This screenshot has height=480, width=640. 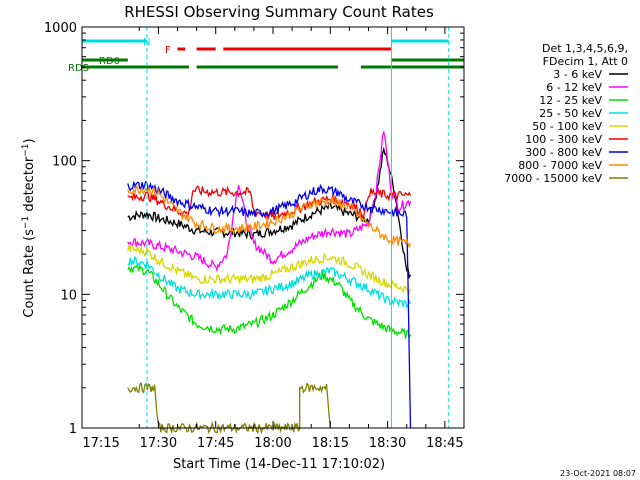 I want to click on legend-header-line-1: Det 1,3,4,5,6,9,, so click(x=585, y=48).